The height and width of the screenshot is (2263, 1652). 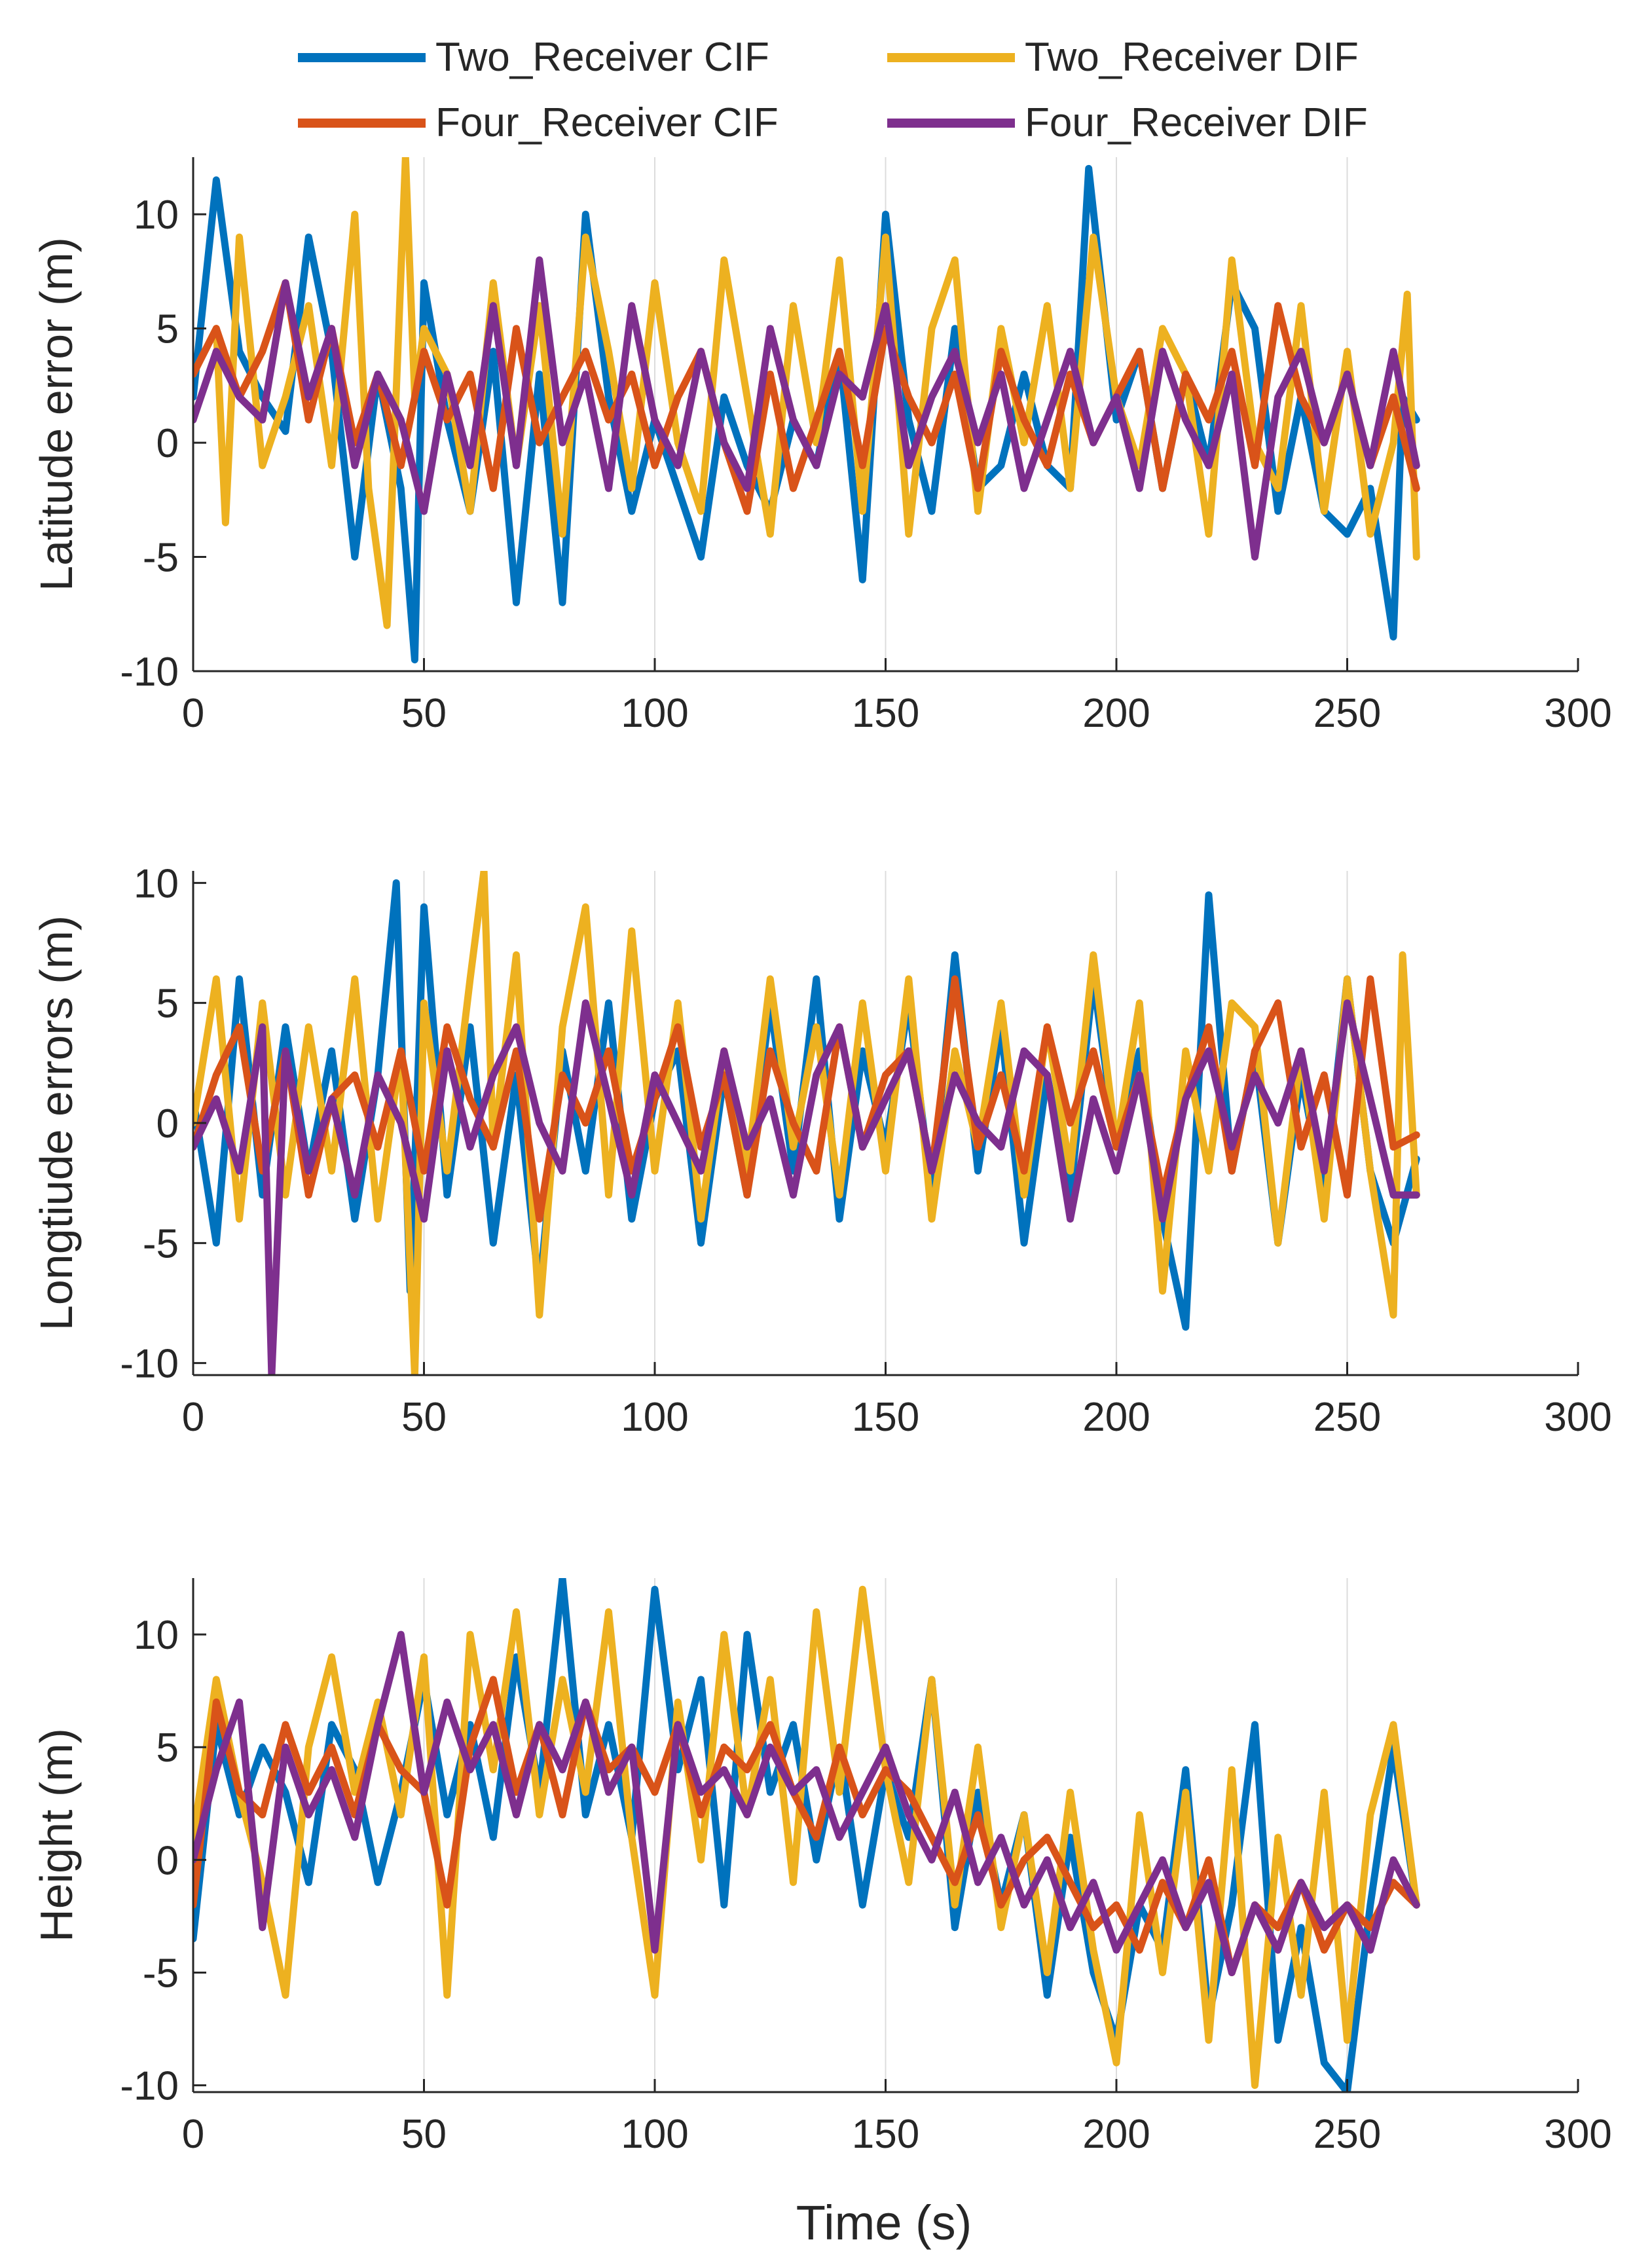 What do you see at coordinates (56, 414) in the screenshot?
I see `latitude-y-axis-title: Latitude error (m)` at bounding box center [56, 414].